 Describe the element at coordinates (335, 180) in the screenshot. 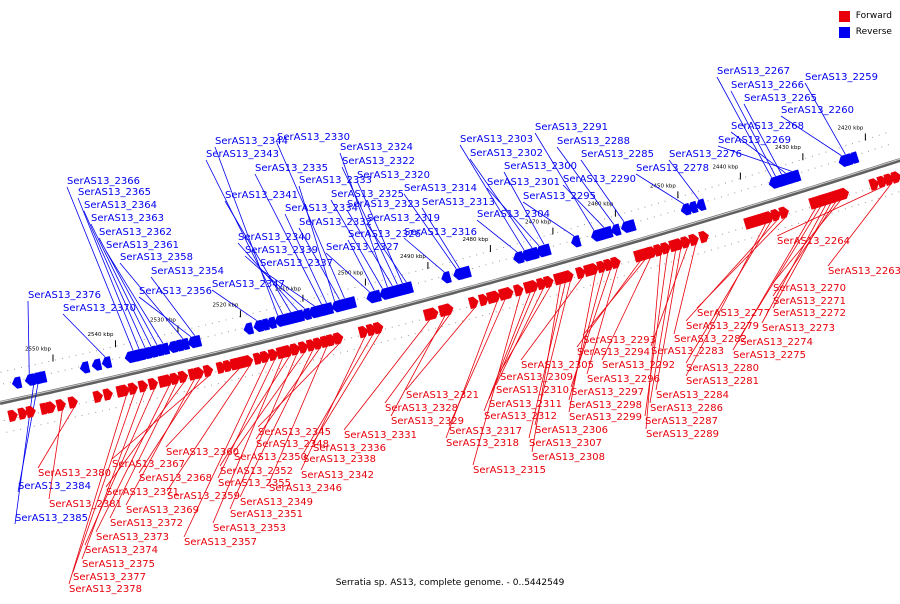

I see `gene-label-SerAS13_2333: SerAS13_2333` at that location.